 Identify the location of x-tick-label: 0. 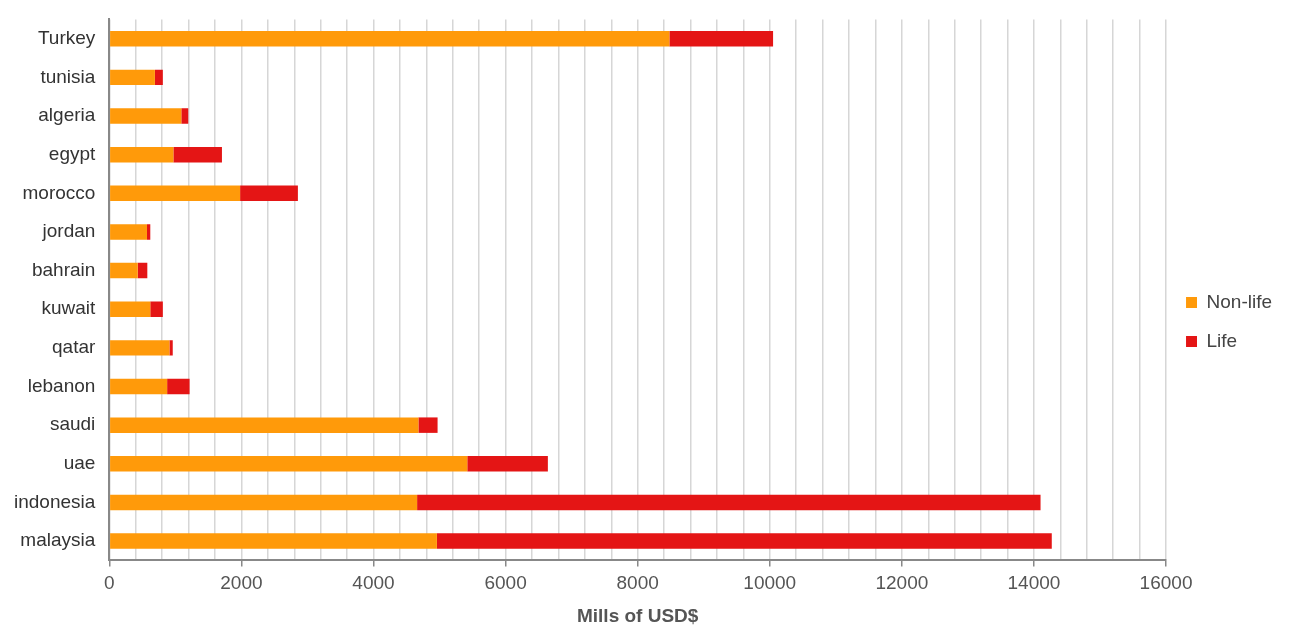
(109, 583).